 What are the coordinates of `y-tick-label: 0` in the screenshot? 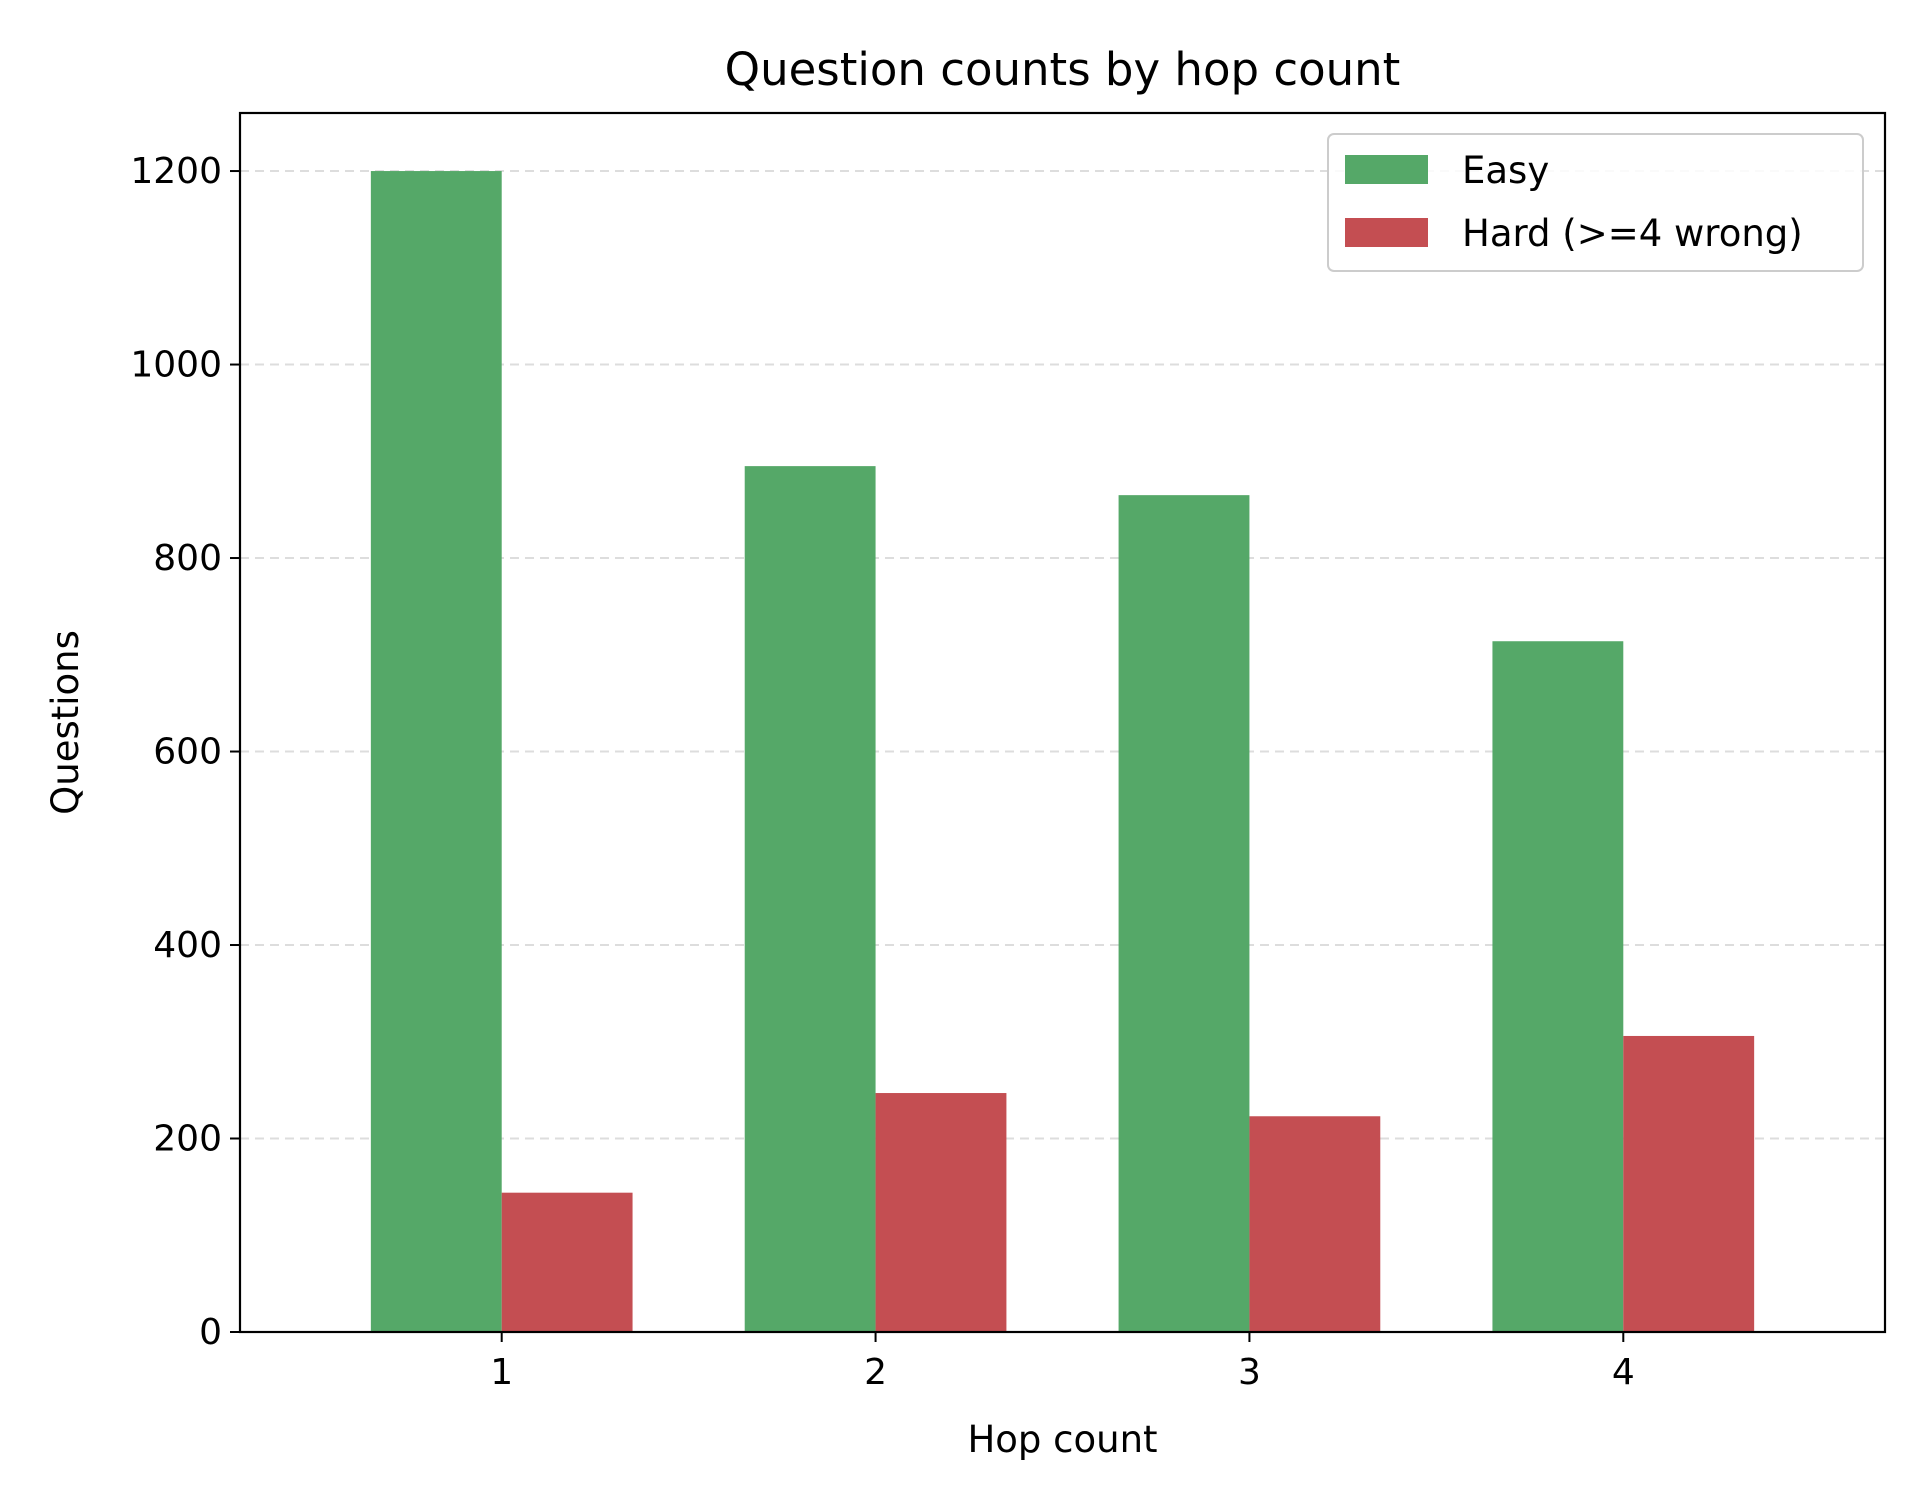 It's located at (210, 1332).